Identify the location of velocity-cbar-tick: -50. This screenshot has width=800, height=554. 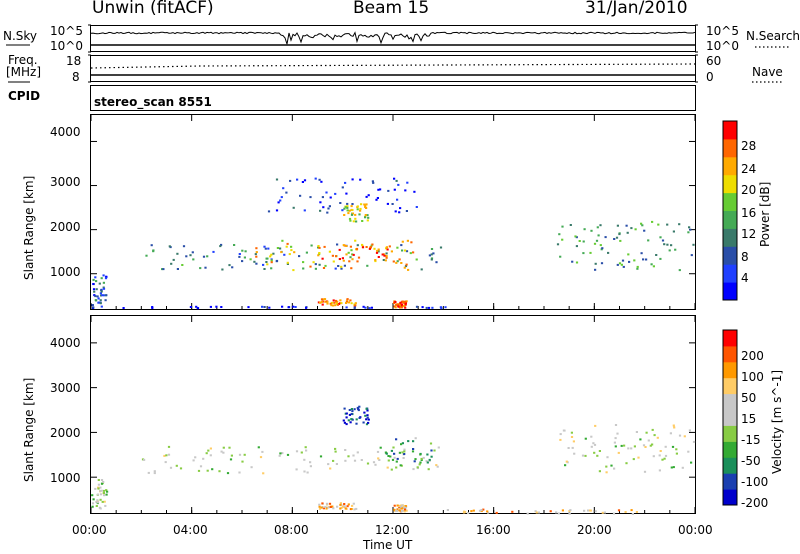
(751, 461).